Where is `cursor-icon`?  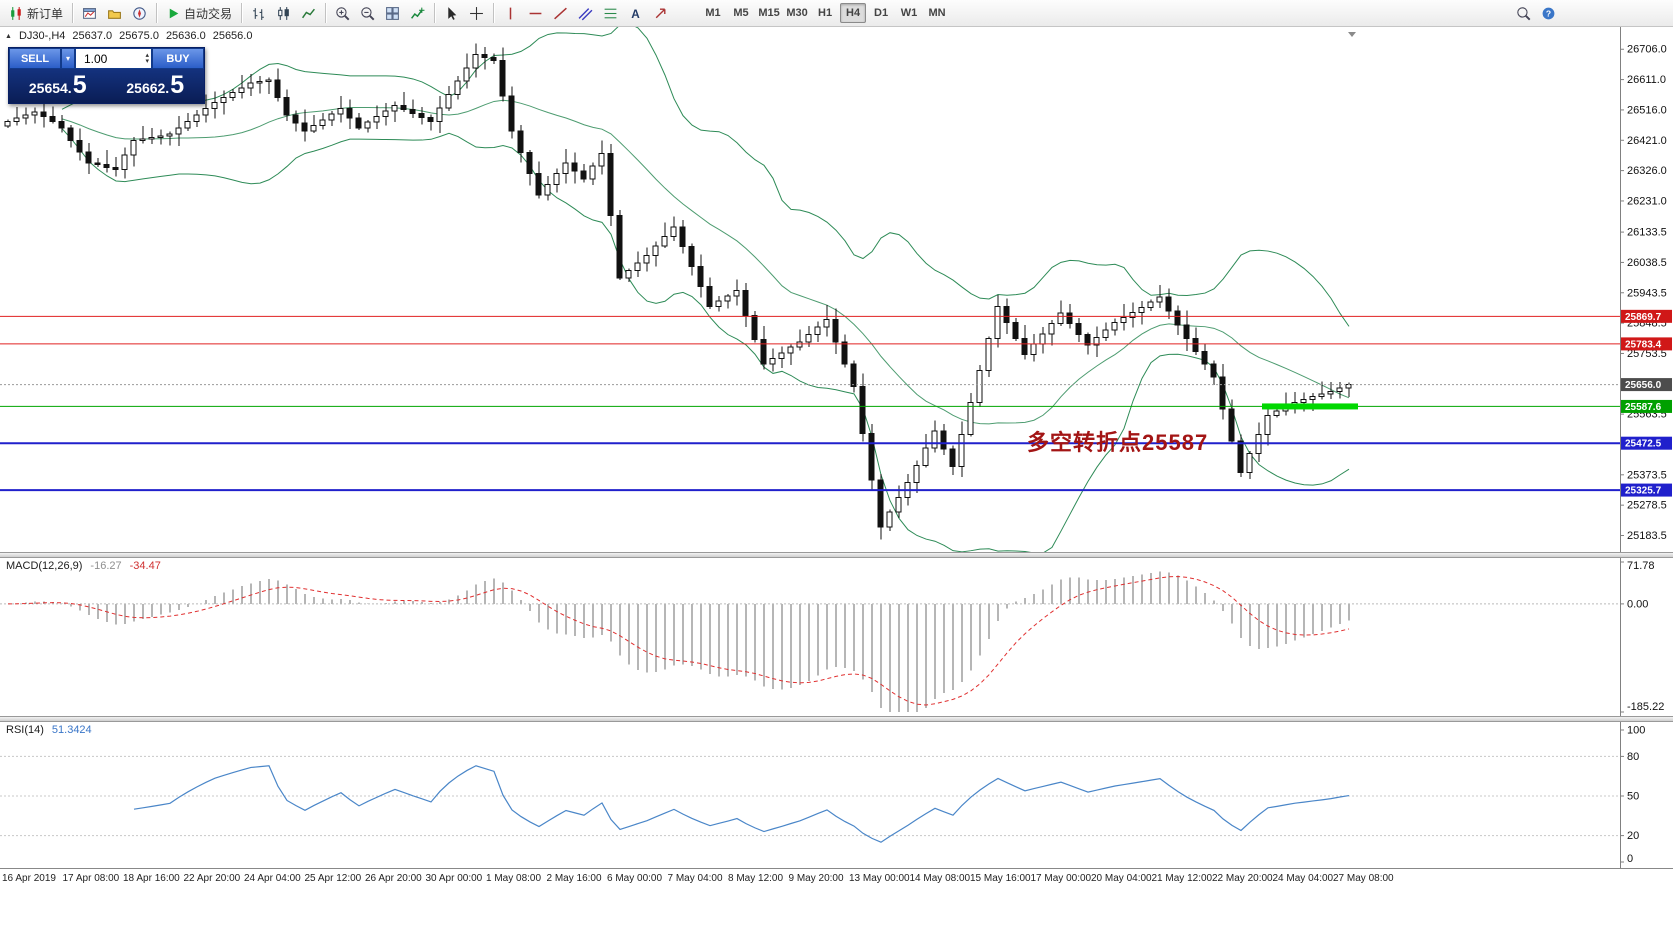
cursor-icon is located at coordinates (451, 13).